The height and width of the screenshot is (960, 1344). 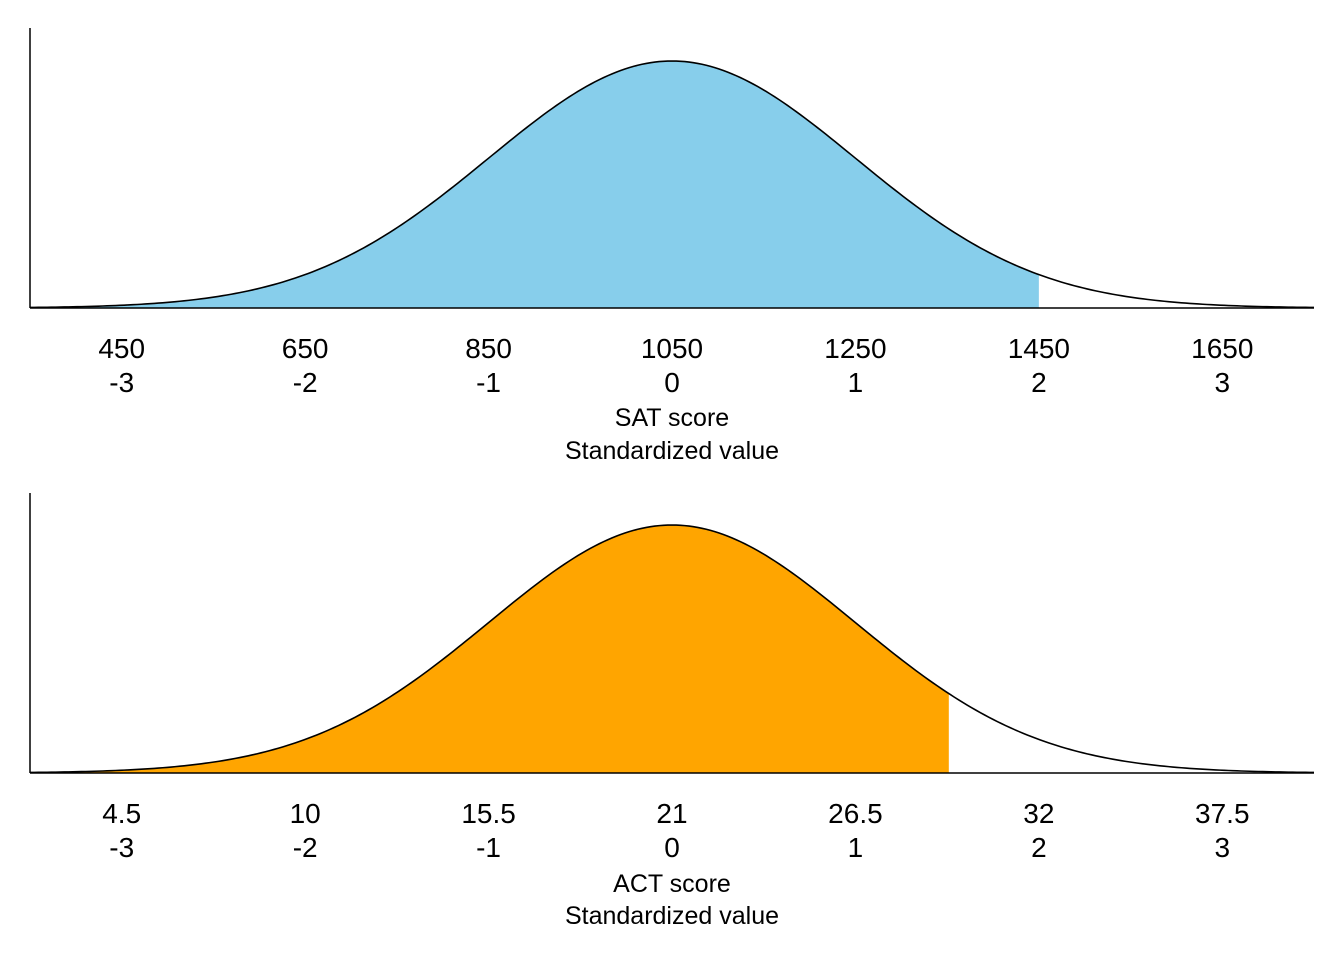 What do you see at coordinates (121, 813) in the screenshot?
I see `tick-label: 4.5` at bounding box center [121, 813].